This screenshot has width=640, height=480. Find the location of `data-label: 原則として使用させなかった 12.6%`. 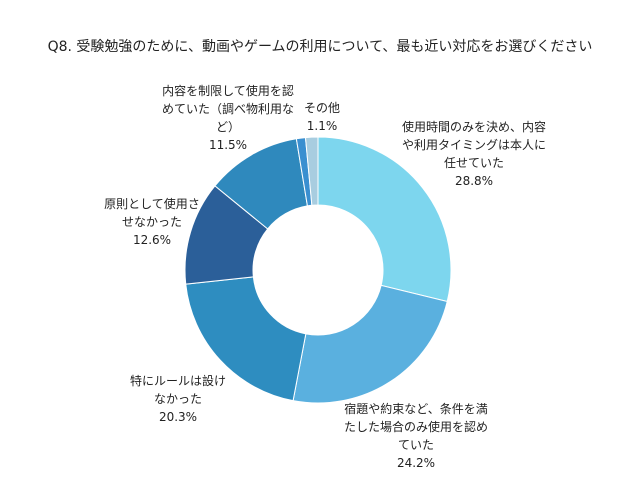

data-label: 原則として使用させなかった 12.6% is located at coordinates (152, 222).